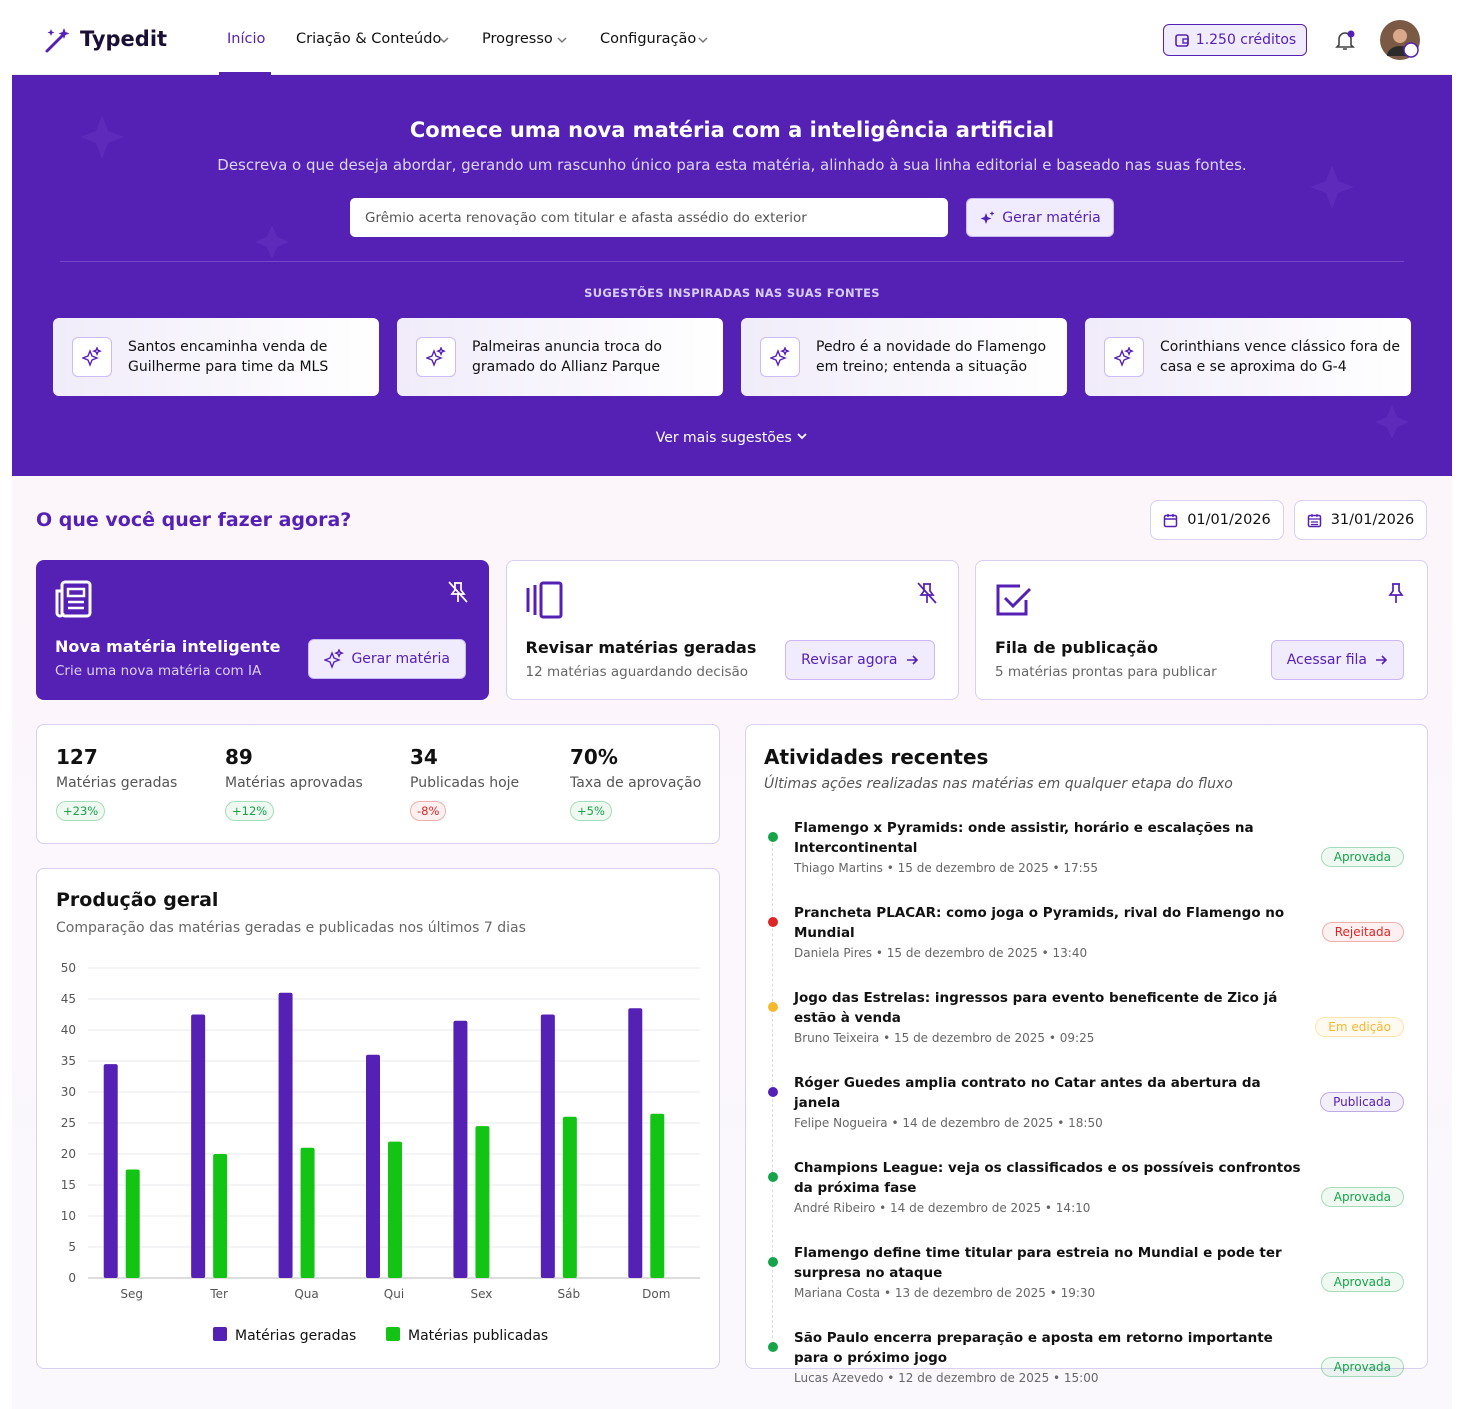  Describe the element at coordinates (77, 757) in the screenshot. I see `stat-value: 127` at that location.